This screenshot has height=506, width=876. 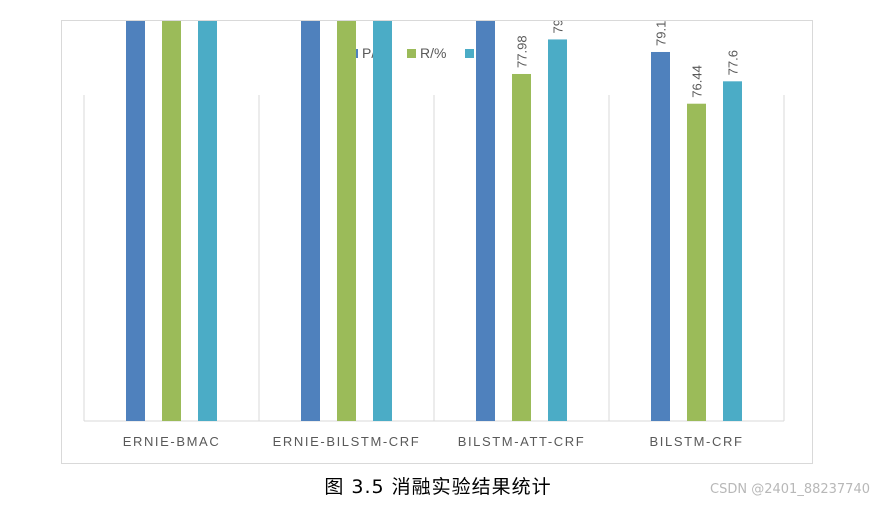 What do you see at coordinates (697, 81) in the screenshot?
I see `data-label-3-1: 76.44` at bounding box center [697, 81].